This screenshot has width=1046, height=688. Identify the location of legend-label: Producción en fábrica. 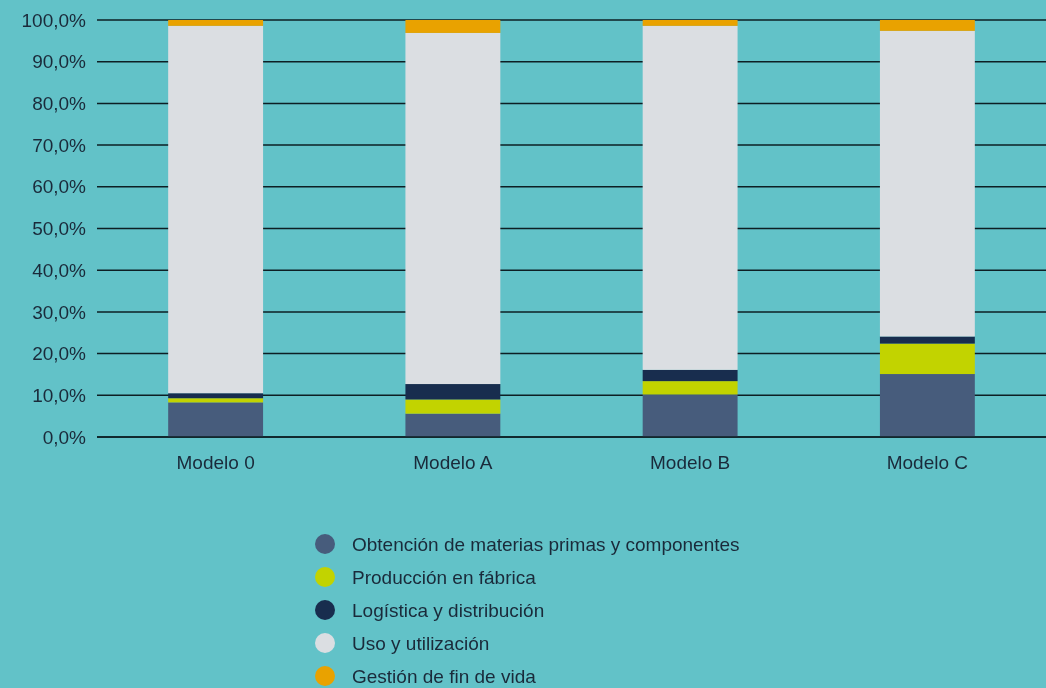
(444, 577).